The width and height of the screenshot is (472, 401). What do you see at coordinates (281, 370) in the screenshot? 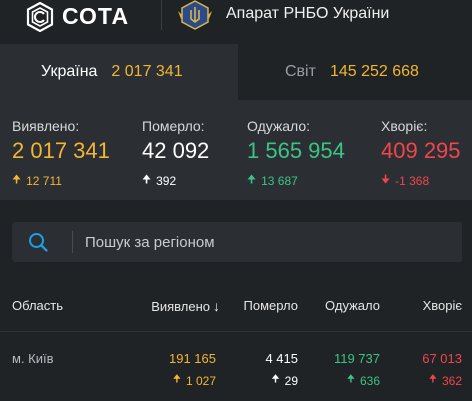
I see `cell-deaths: 4 415 🠉 29` at bounding box center [281, 370].